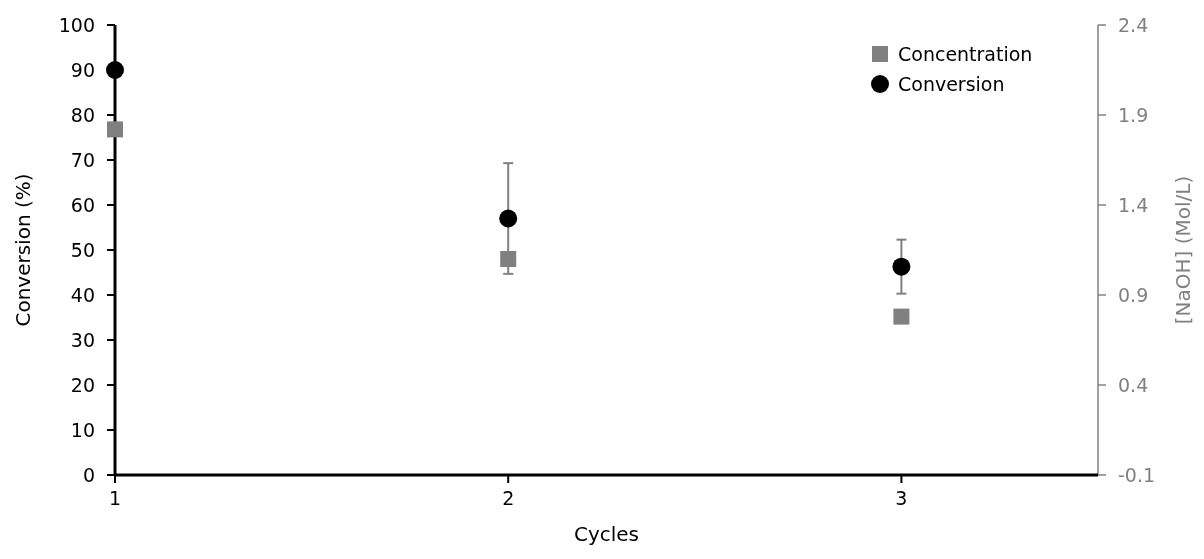 Image resolution: width=1204 pixels, height=559 pixels. Describe the element at coordinates (82, 429) in the screenshot. I see `y-tick-label: 10` at that location.